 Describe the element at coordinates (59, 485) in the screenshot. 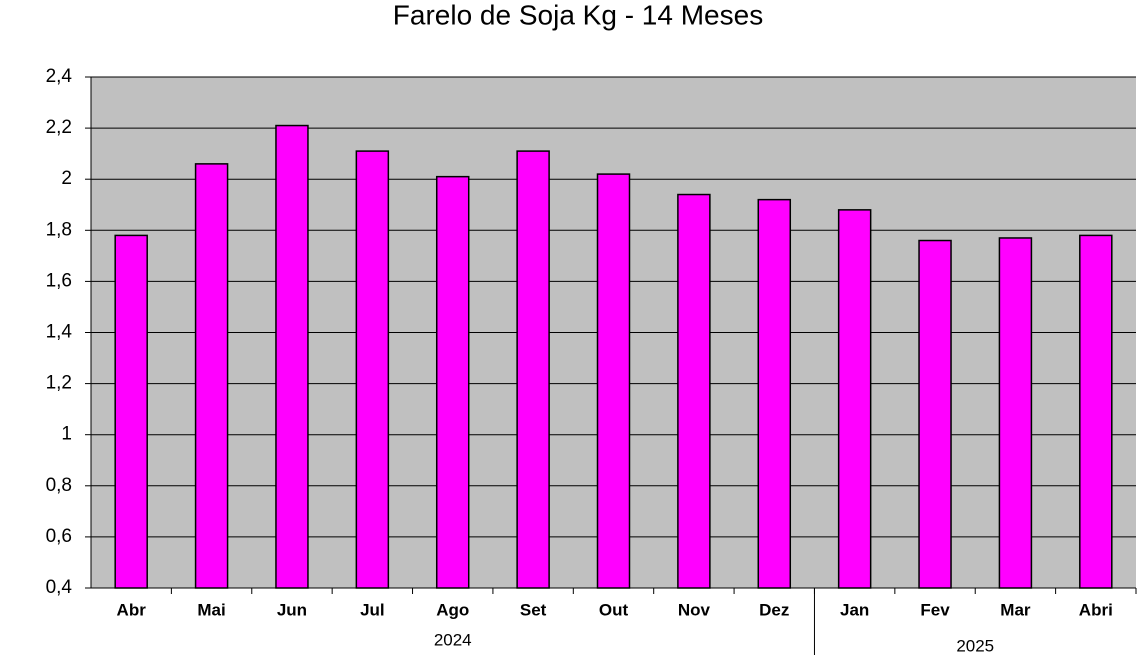

I see `y-tick-label: 0,8` at that location.